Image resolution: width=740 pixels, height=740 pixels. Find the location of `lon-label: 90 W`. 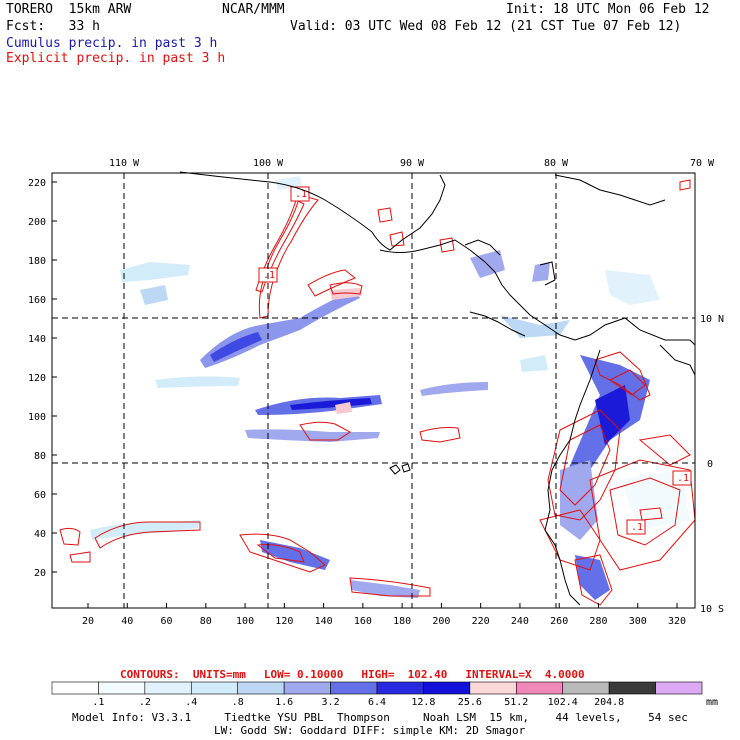

lon-label: 90 W is located at coordinates (412, 163).